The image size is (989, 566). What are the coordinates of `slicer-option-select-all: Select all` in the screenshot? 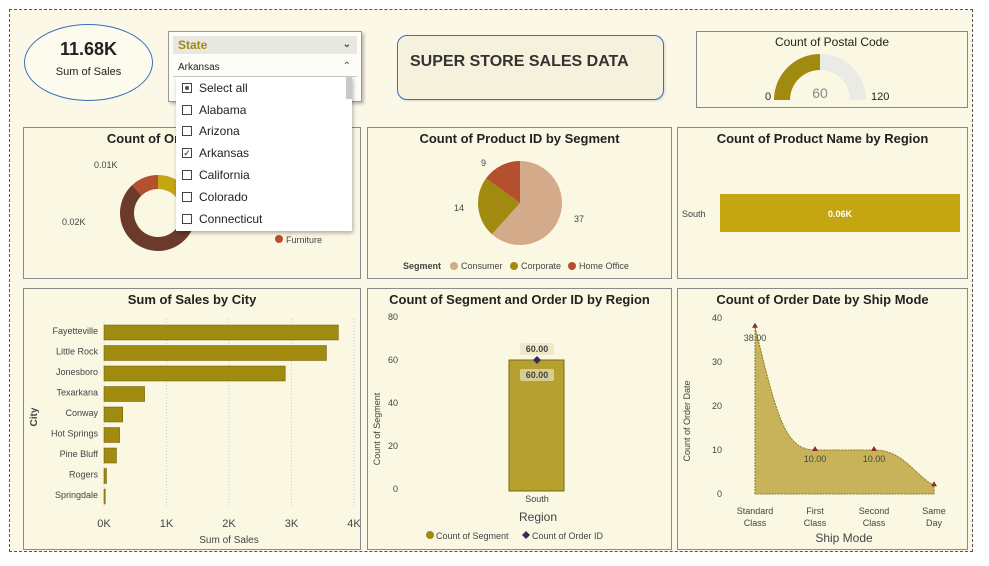 It's located at (264, 88).